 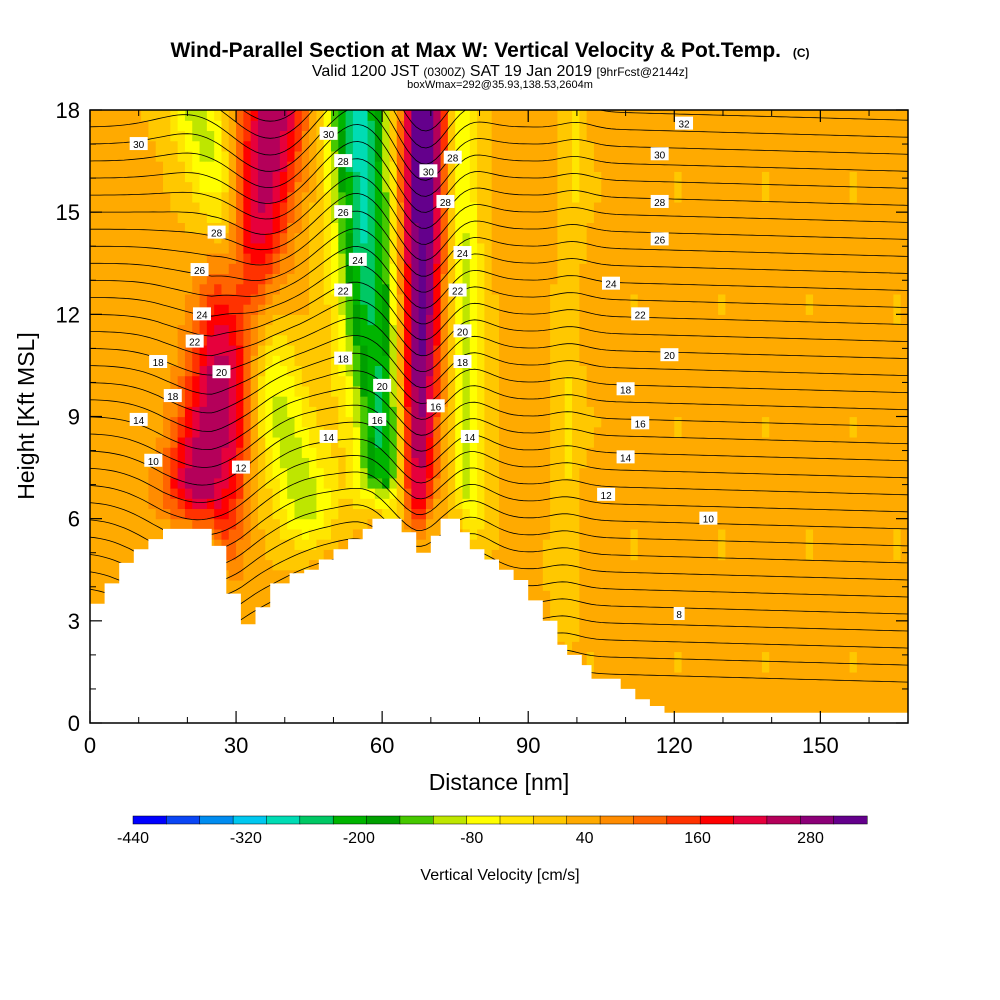 What do you see at coordinates (471, 838) in the screenshot?
I see `colorbar-tick-label: -80` at bounding box center [471, 838].